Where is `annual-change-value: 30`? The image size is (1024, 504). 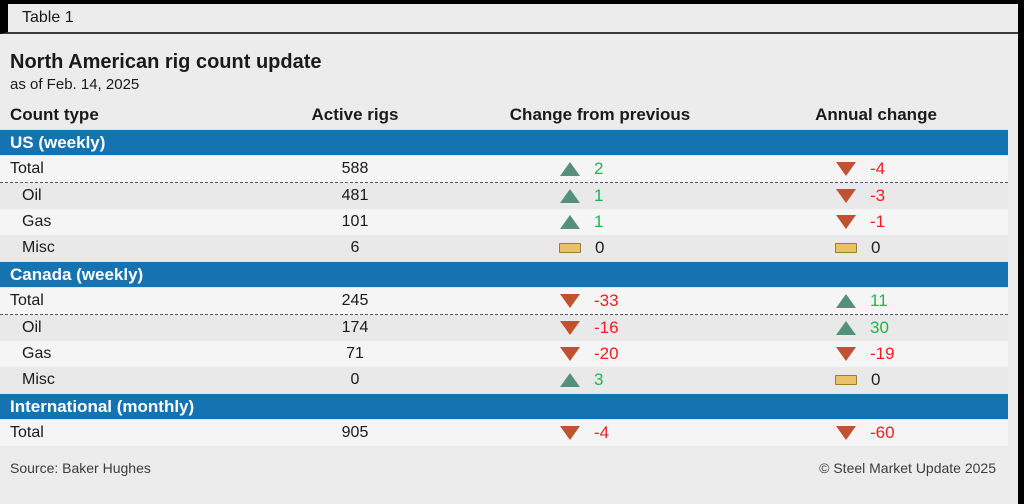 annual-change-value: 30 is located at coordinates (879, 327).